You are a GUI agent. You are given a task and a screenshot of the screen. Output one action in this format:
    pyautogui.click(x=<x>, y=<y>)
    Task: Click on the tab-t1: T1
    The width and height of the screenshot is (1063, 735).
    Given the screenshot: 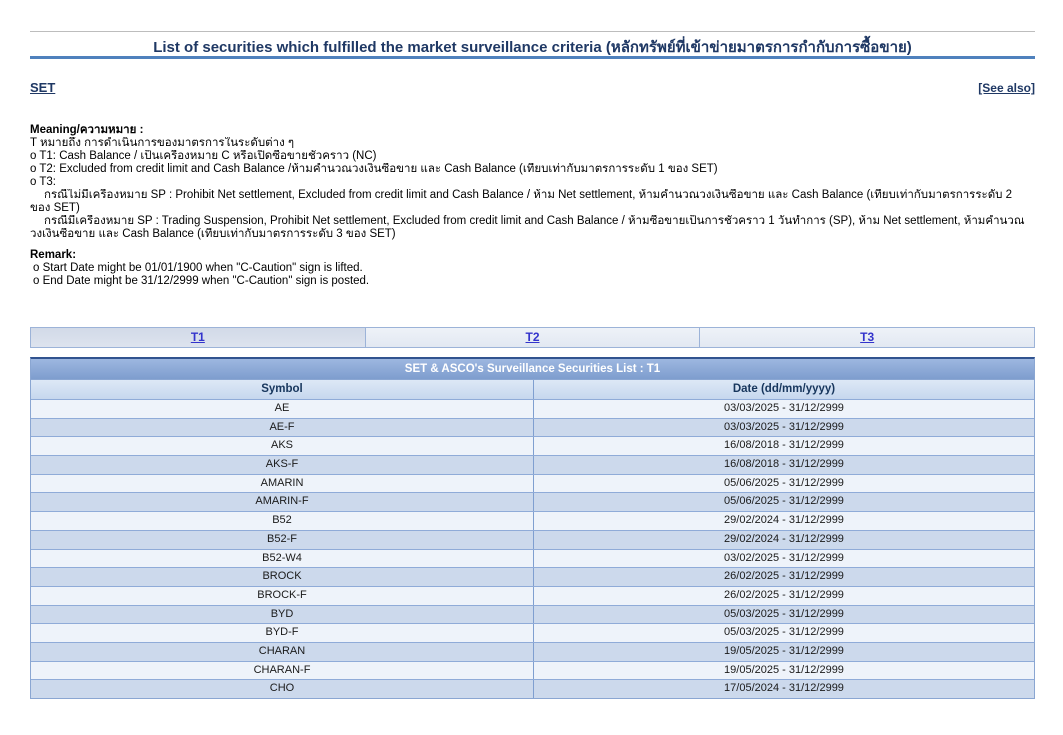 What is the action you would take?
    pyautogui.click(x=198, y=337)
    